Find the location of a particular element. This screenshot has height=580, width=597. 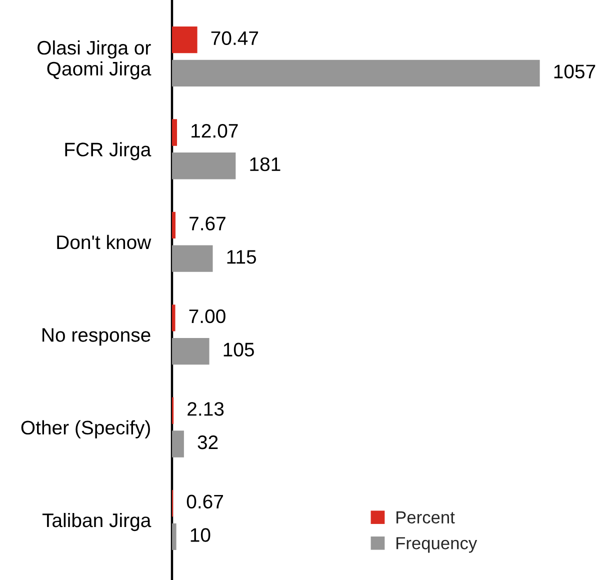

data-label: 115 is located at coordinates (241, 257).